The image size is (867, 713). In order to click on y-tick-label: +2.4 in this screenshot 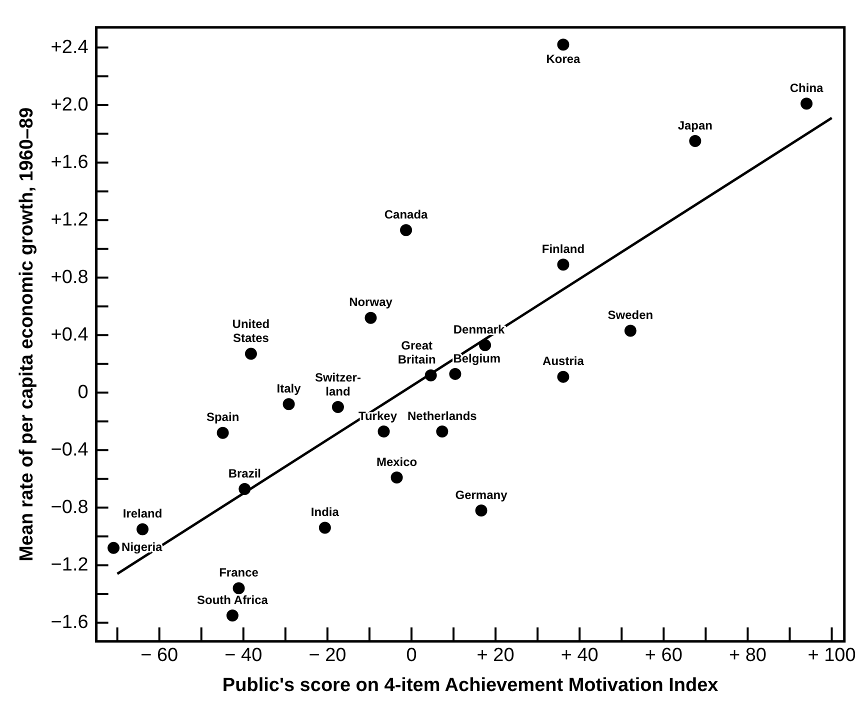, I will do `click(69, 47)`.